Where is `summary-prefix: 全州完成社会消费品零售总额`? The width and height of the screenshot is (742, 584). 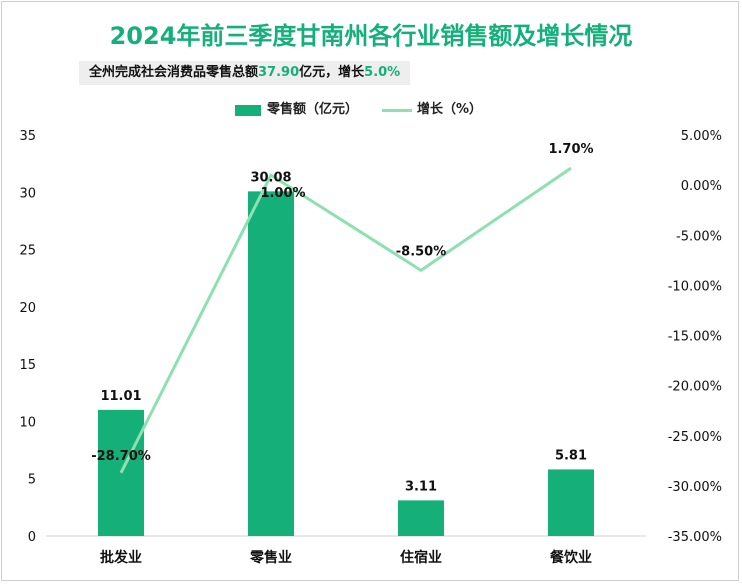 summary-prefix: 全州完成社会消费品零售总额 is located at coordinates (174, 72).